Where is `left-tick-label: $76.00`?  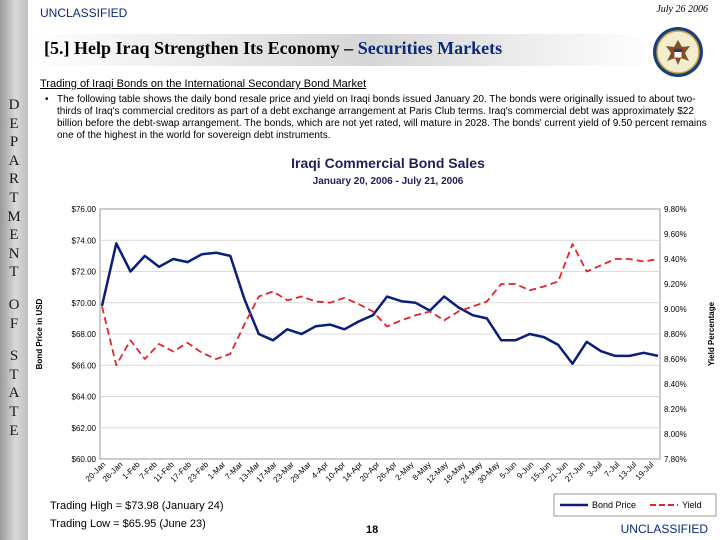 left-tick-label: $76.00 is located at coordinates (84, 209).